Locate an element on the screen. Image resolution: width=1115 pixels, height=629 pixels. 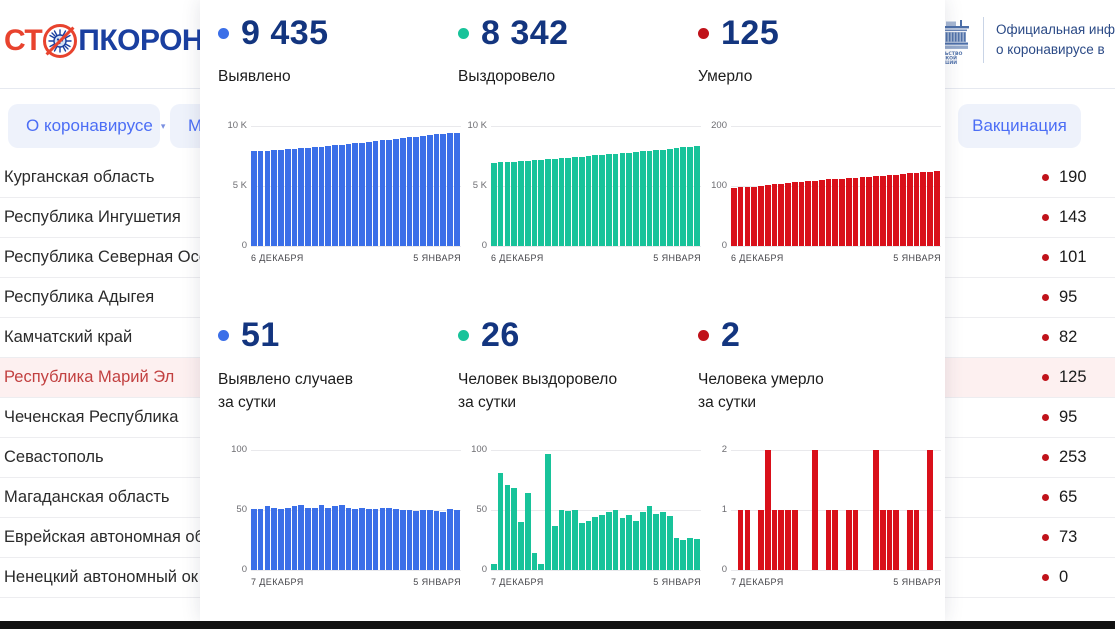
chart-plot-area: 0 50 100 is located at coordinates (346, 509).